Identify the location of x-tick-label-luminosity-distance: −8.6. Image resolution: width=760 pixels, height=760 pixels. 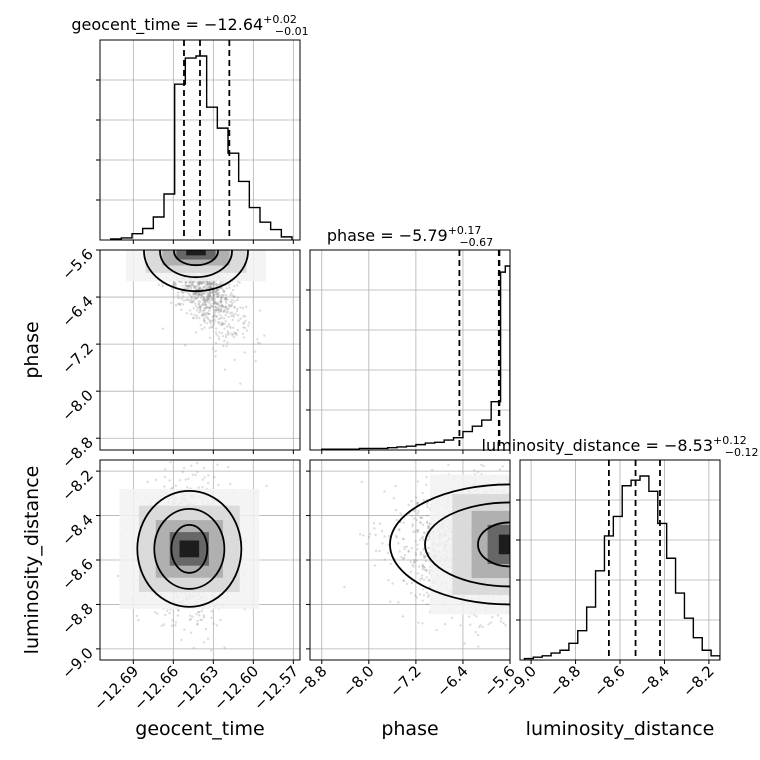
(609, 681).